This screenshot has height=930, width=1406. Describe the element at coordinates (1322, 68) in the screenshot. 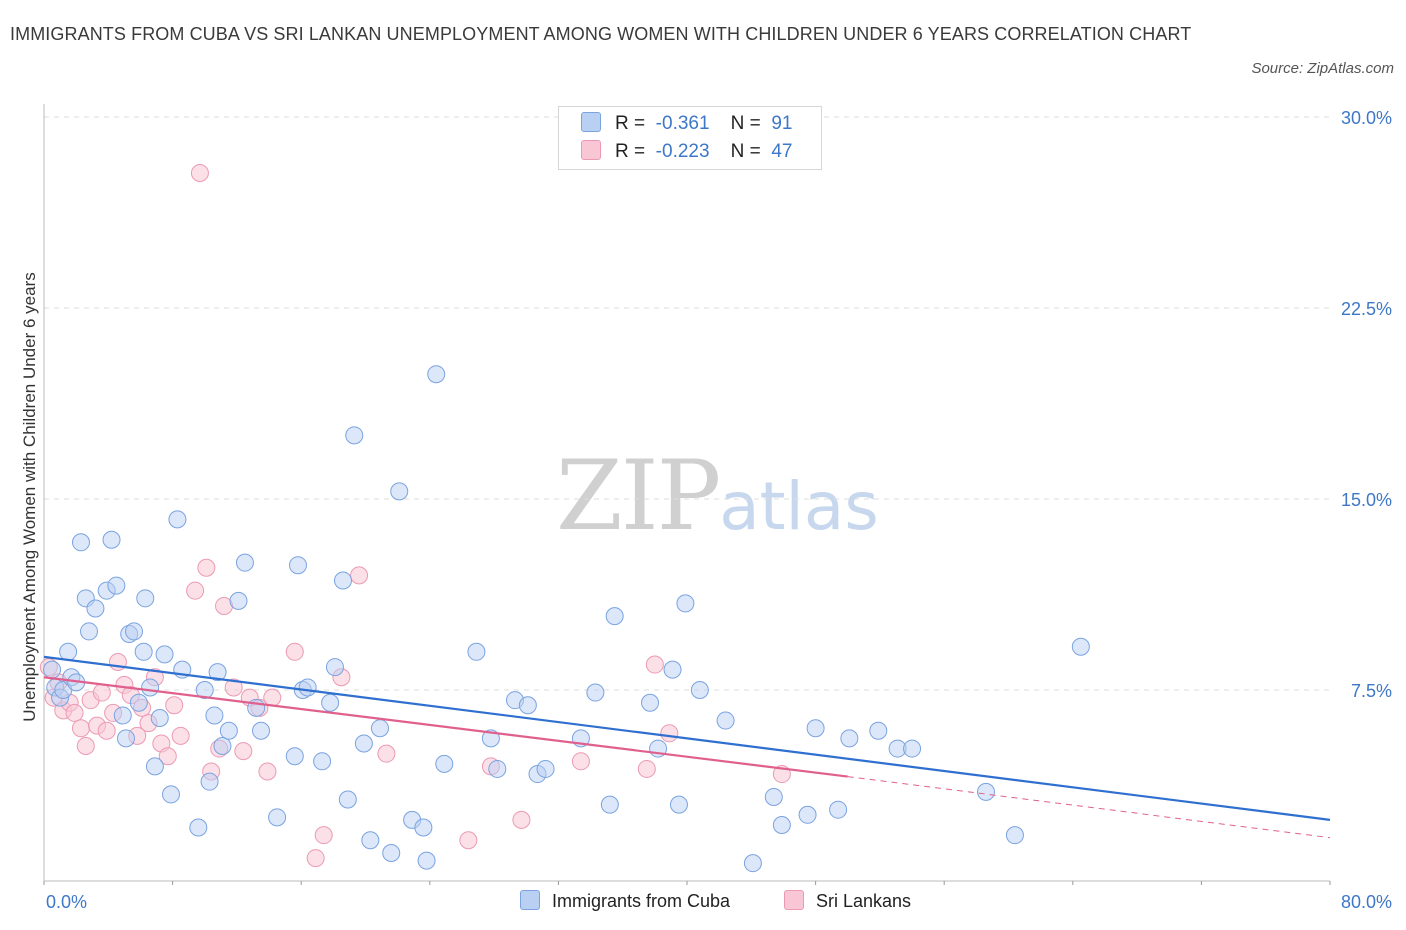

I see `source-label: Source: ZipAtlas.com` at that location.